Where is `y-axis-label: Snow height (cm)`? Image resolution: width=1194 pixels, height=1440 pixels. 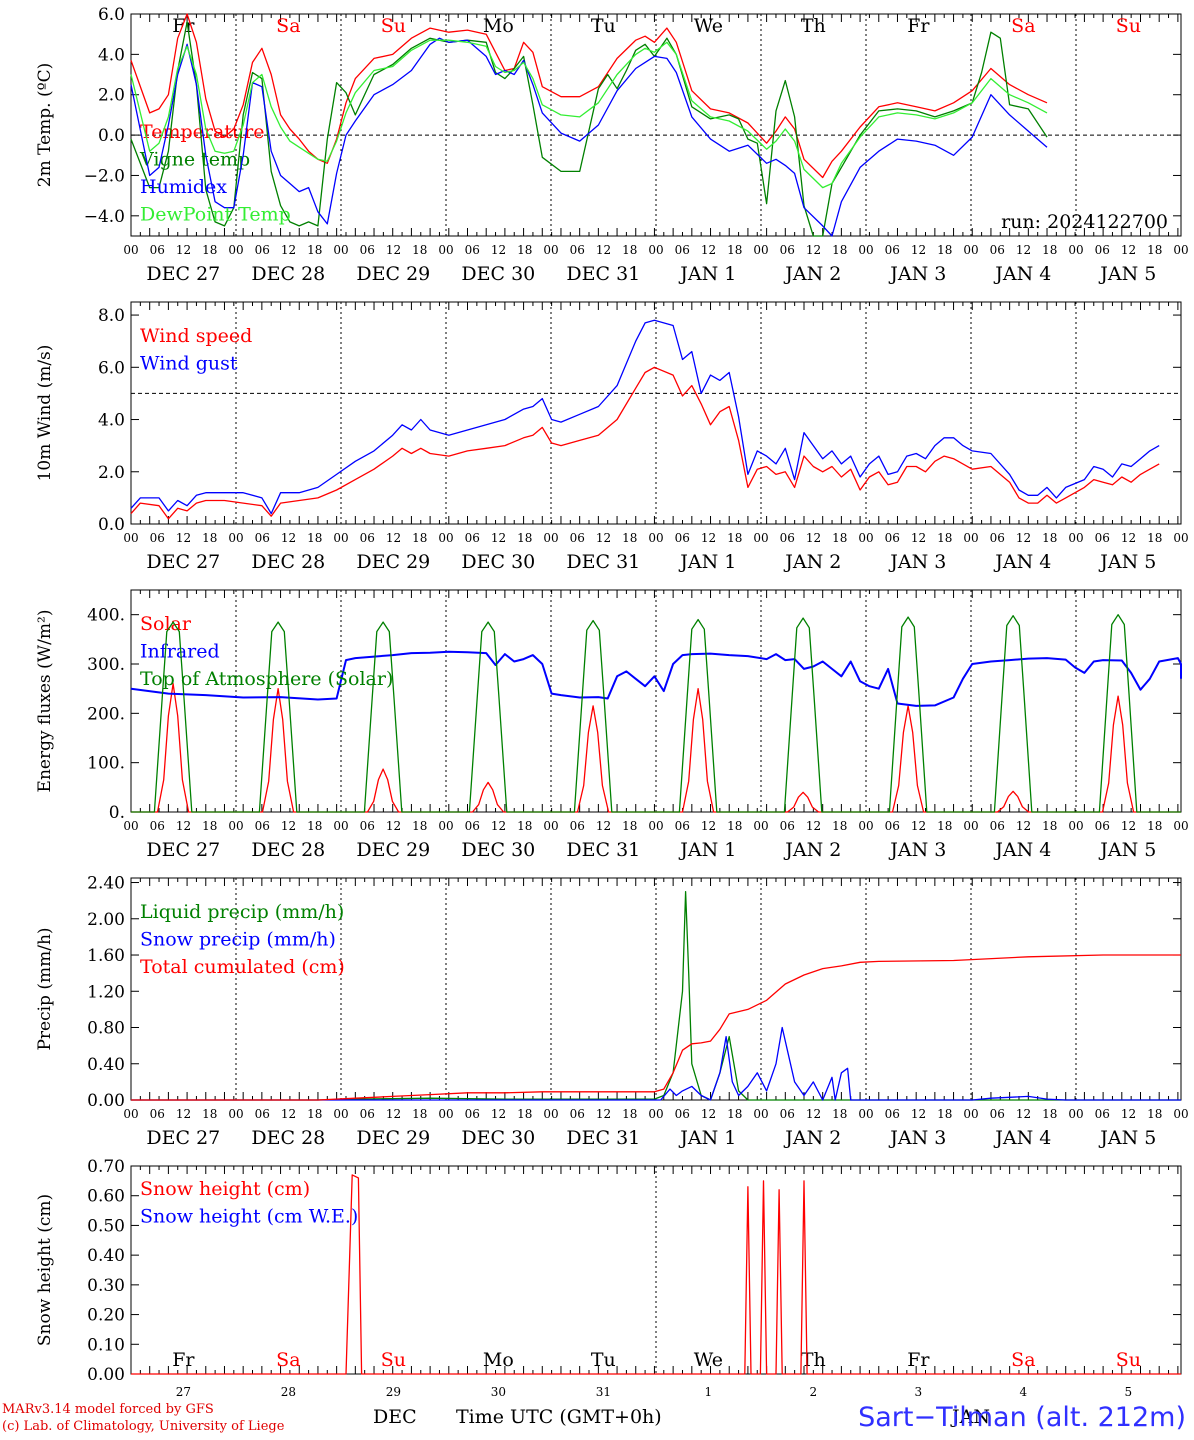 y-axis-label: Snow height (cm) is located at coordinates (45, 1270).